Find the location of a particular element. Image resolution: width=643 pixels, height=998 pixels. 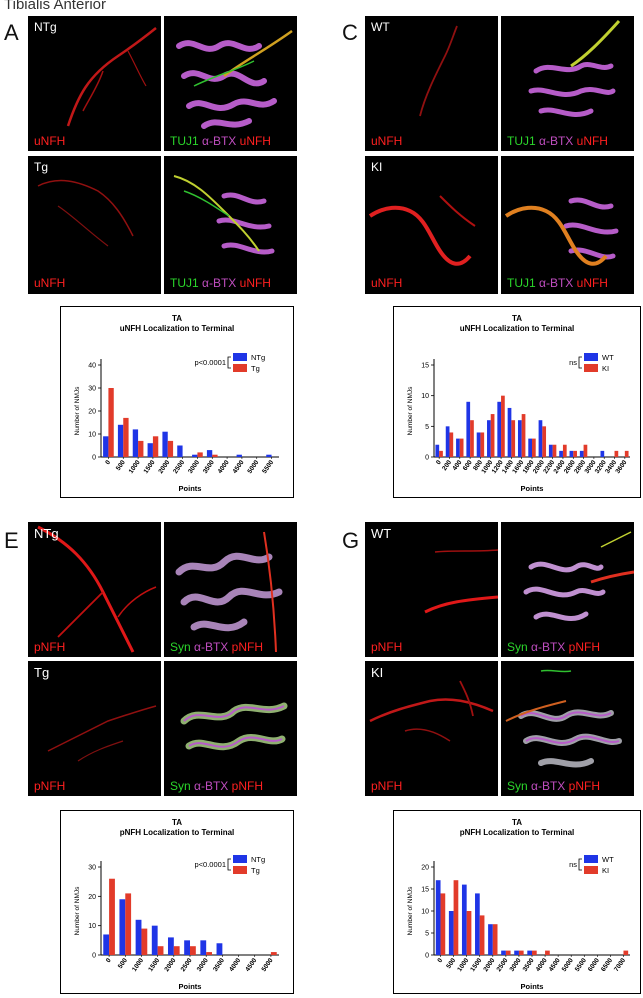

panel-c-bottom-right: TUJ1 α-BTX uNFH is located at coordinates (567, 225).